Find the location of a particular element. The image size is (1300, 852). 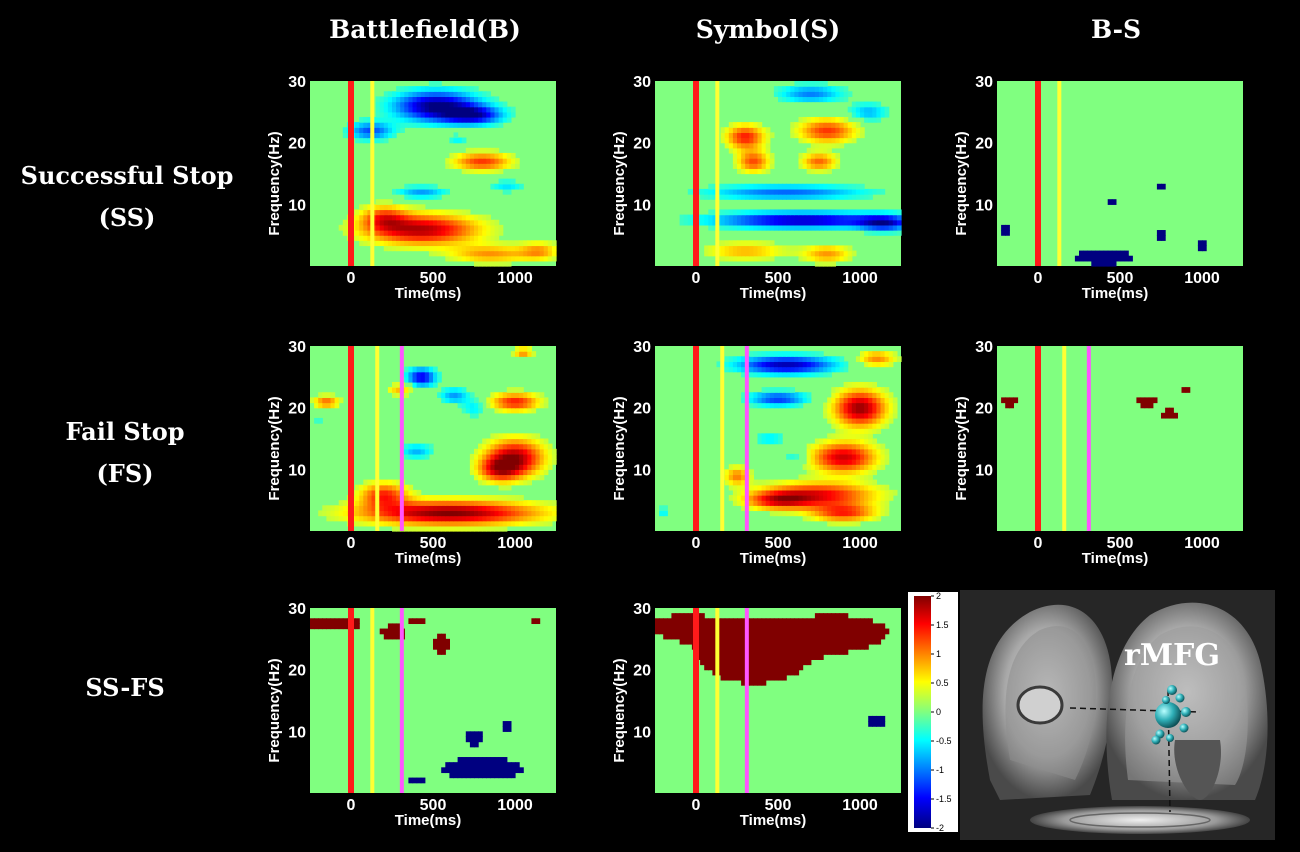

row-header-ss-line1: Successful Stop is located at coordinates (127, 175).